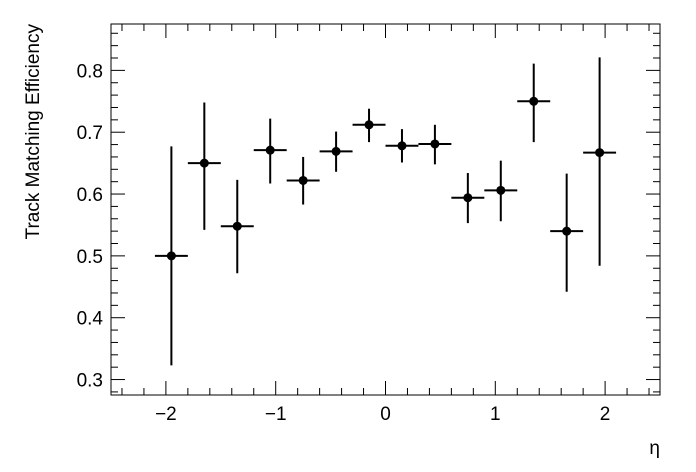  I want to click on y-tick-label: 0.3, so click(90, 381).